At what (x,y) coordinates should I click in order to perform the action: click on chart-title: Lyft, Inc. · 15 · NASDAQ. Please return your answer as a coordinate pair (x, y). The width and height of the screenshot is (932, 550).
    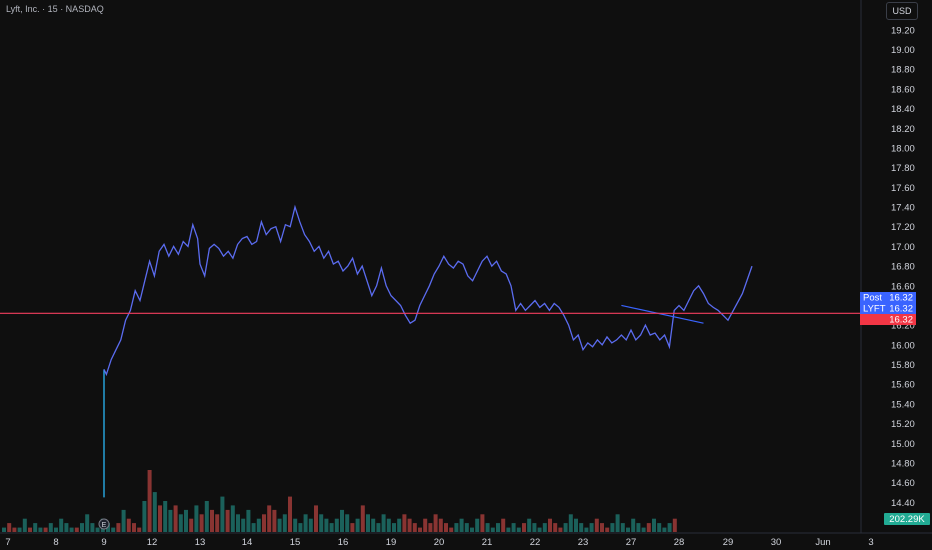
    Looking at the image, I should click on (55, 9).